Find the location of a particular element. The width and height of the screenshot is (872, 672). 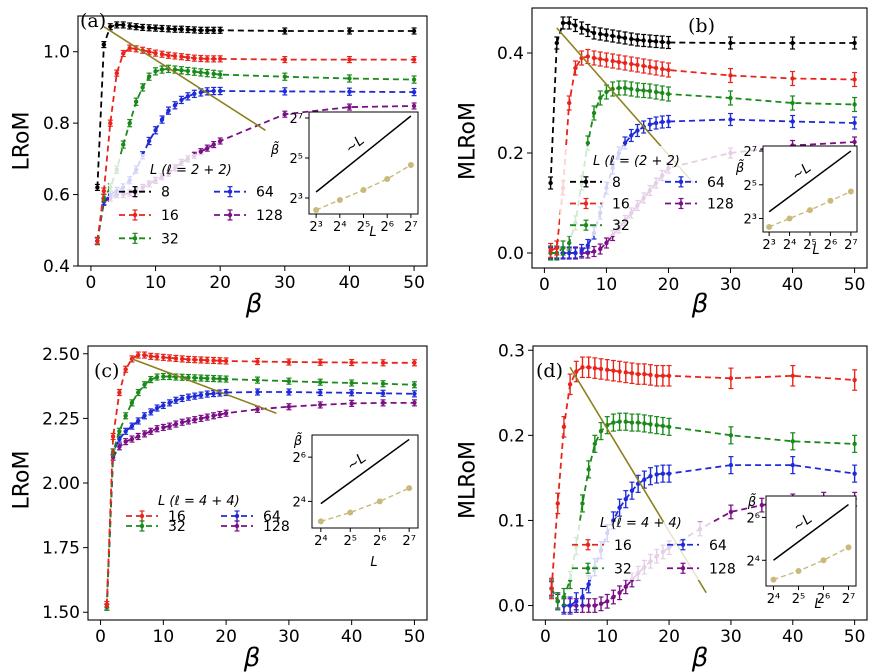

legend-label-64: 64 is located at coordinates (265, 193).